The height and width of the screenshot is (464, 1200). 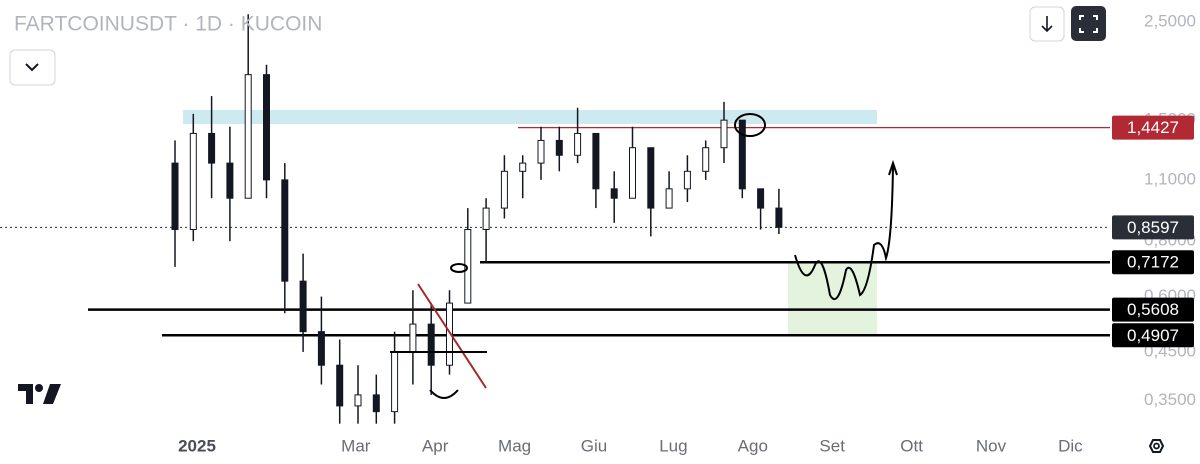 What do you see at coordinates (832, 445) in the screenshot?
I see `x-tick-label: Set` at bounding box center [832, 445].